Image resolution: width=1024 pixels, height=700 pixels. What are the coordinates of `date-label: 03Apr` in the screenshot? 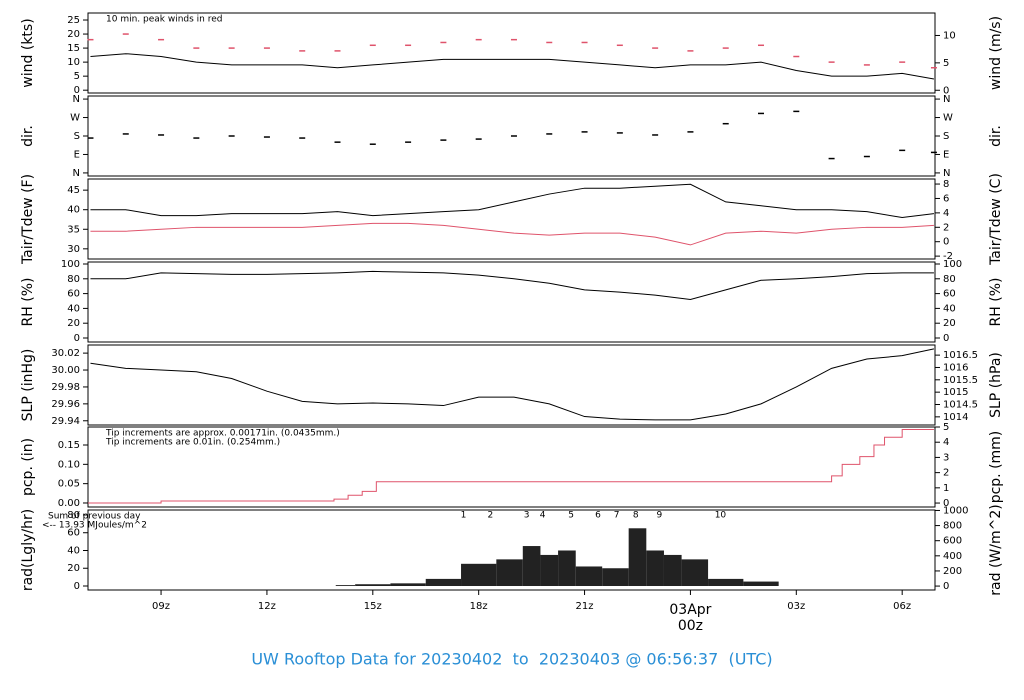 It's located at (690, 610).